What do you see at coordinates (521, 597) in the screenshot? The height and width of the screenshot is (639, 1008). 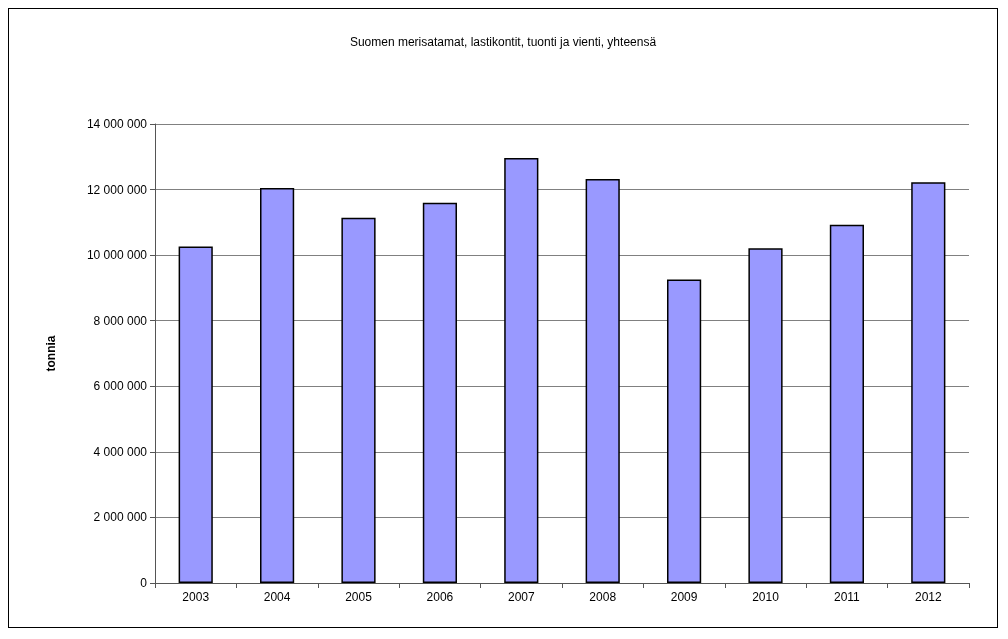 I see `x-tick-label: 2007` at bounding box center [521, 597].